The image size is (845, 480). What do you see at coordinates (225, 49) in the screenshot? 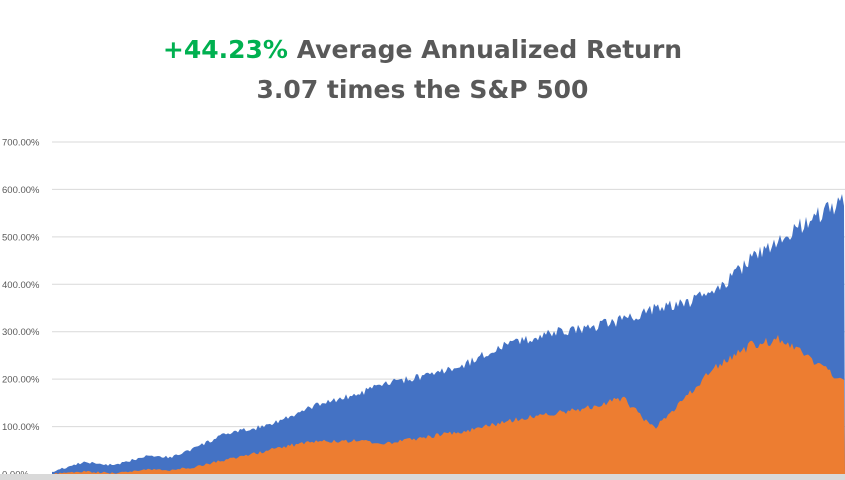
I see `return-highlight: +44.23%` at bounding box center [225, 49].